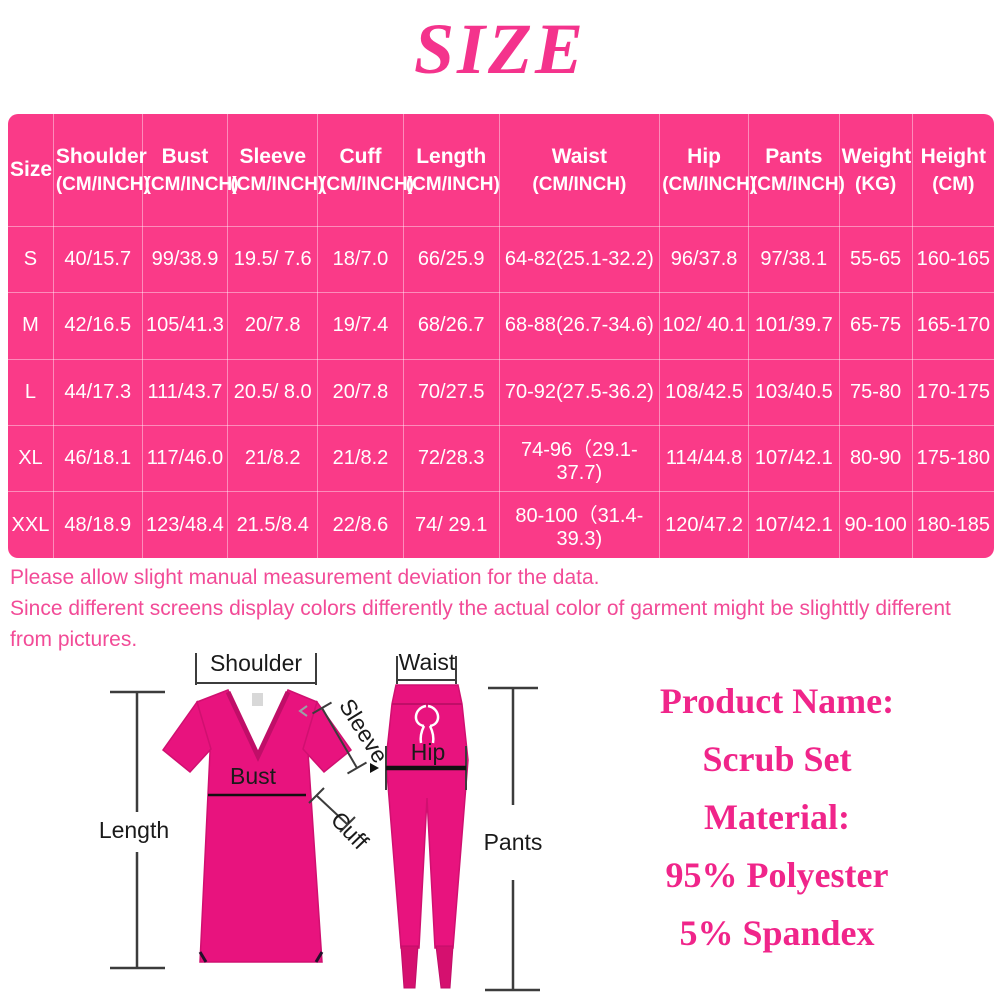 The image size is (1000, 1000). Describe the element at coordinates (777, 701) in the screenshot. I see `product-info-line: Product Name:` at that location.